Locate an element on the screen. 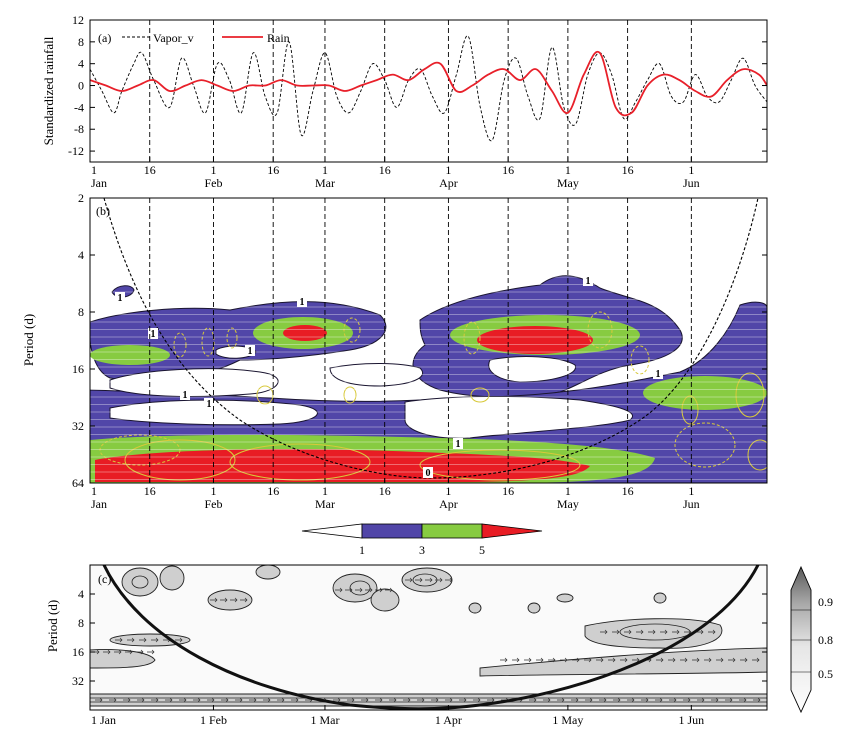  y-tick-label: -8 is located at coordinates (79, 129).